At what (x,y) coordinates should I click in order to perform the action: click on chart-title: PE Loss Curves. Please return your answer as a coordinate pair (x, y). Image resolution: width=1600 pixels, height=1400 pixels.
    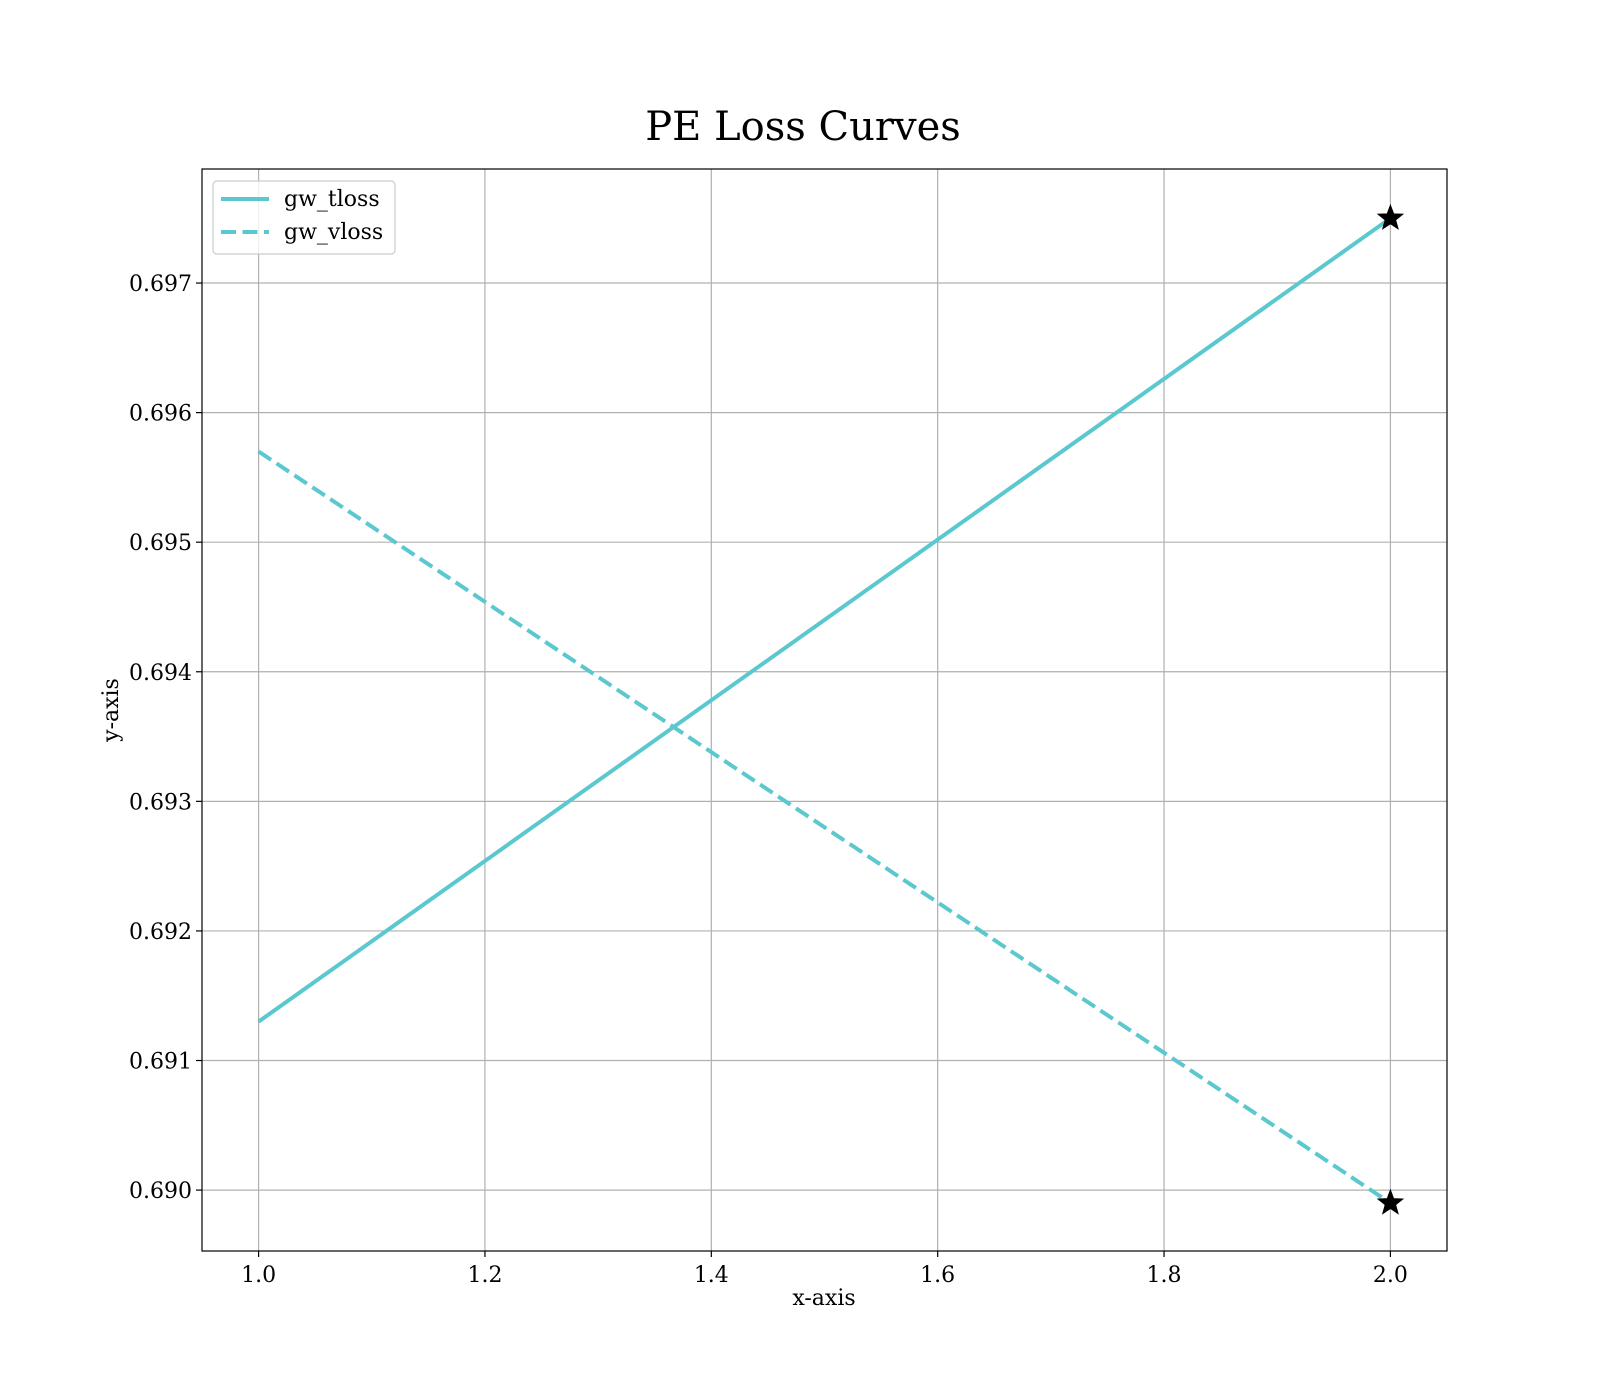
    Looking at the image, I should click on (803, 127).